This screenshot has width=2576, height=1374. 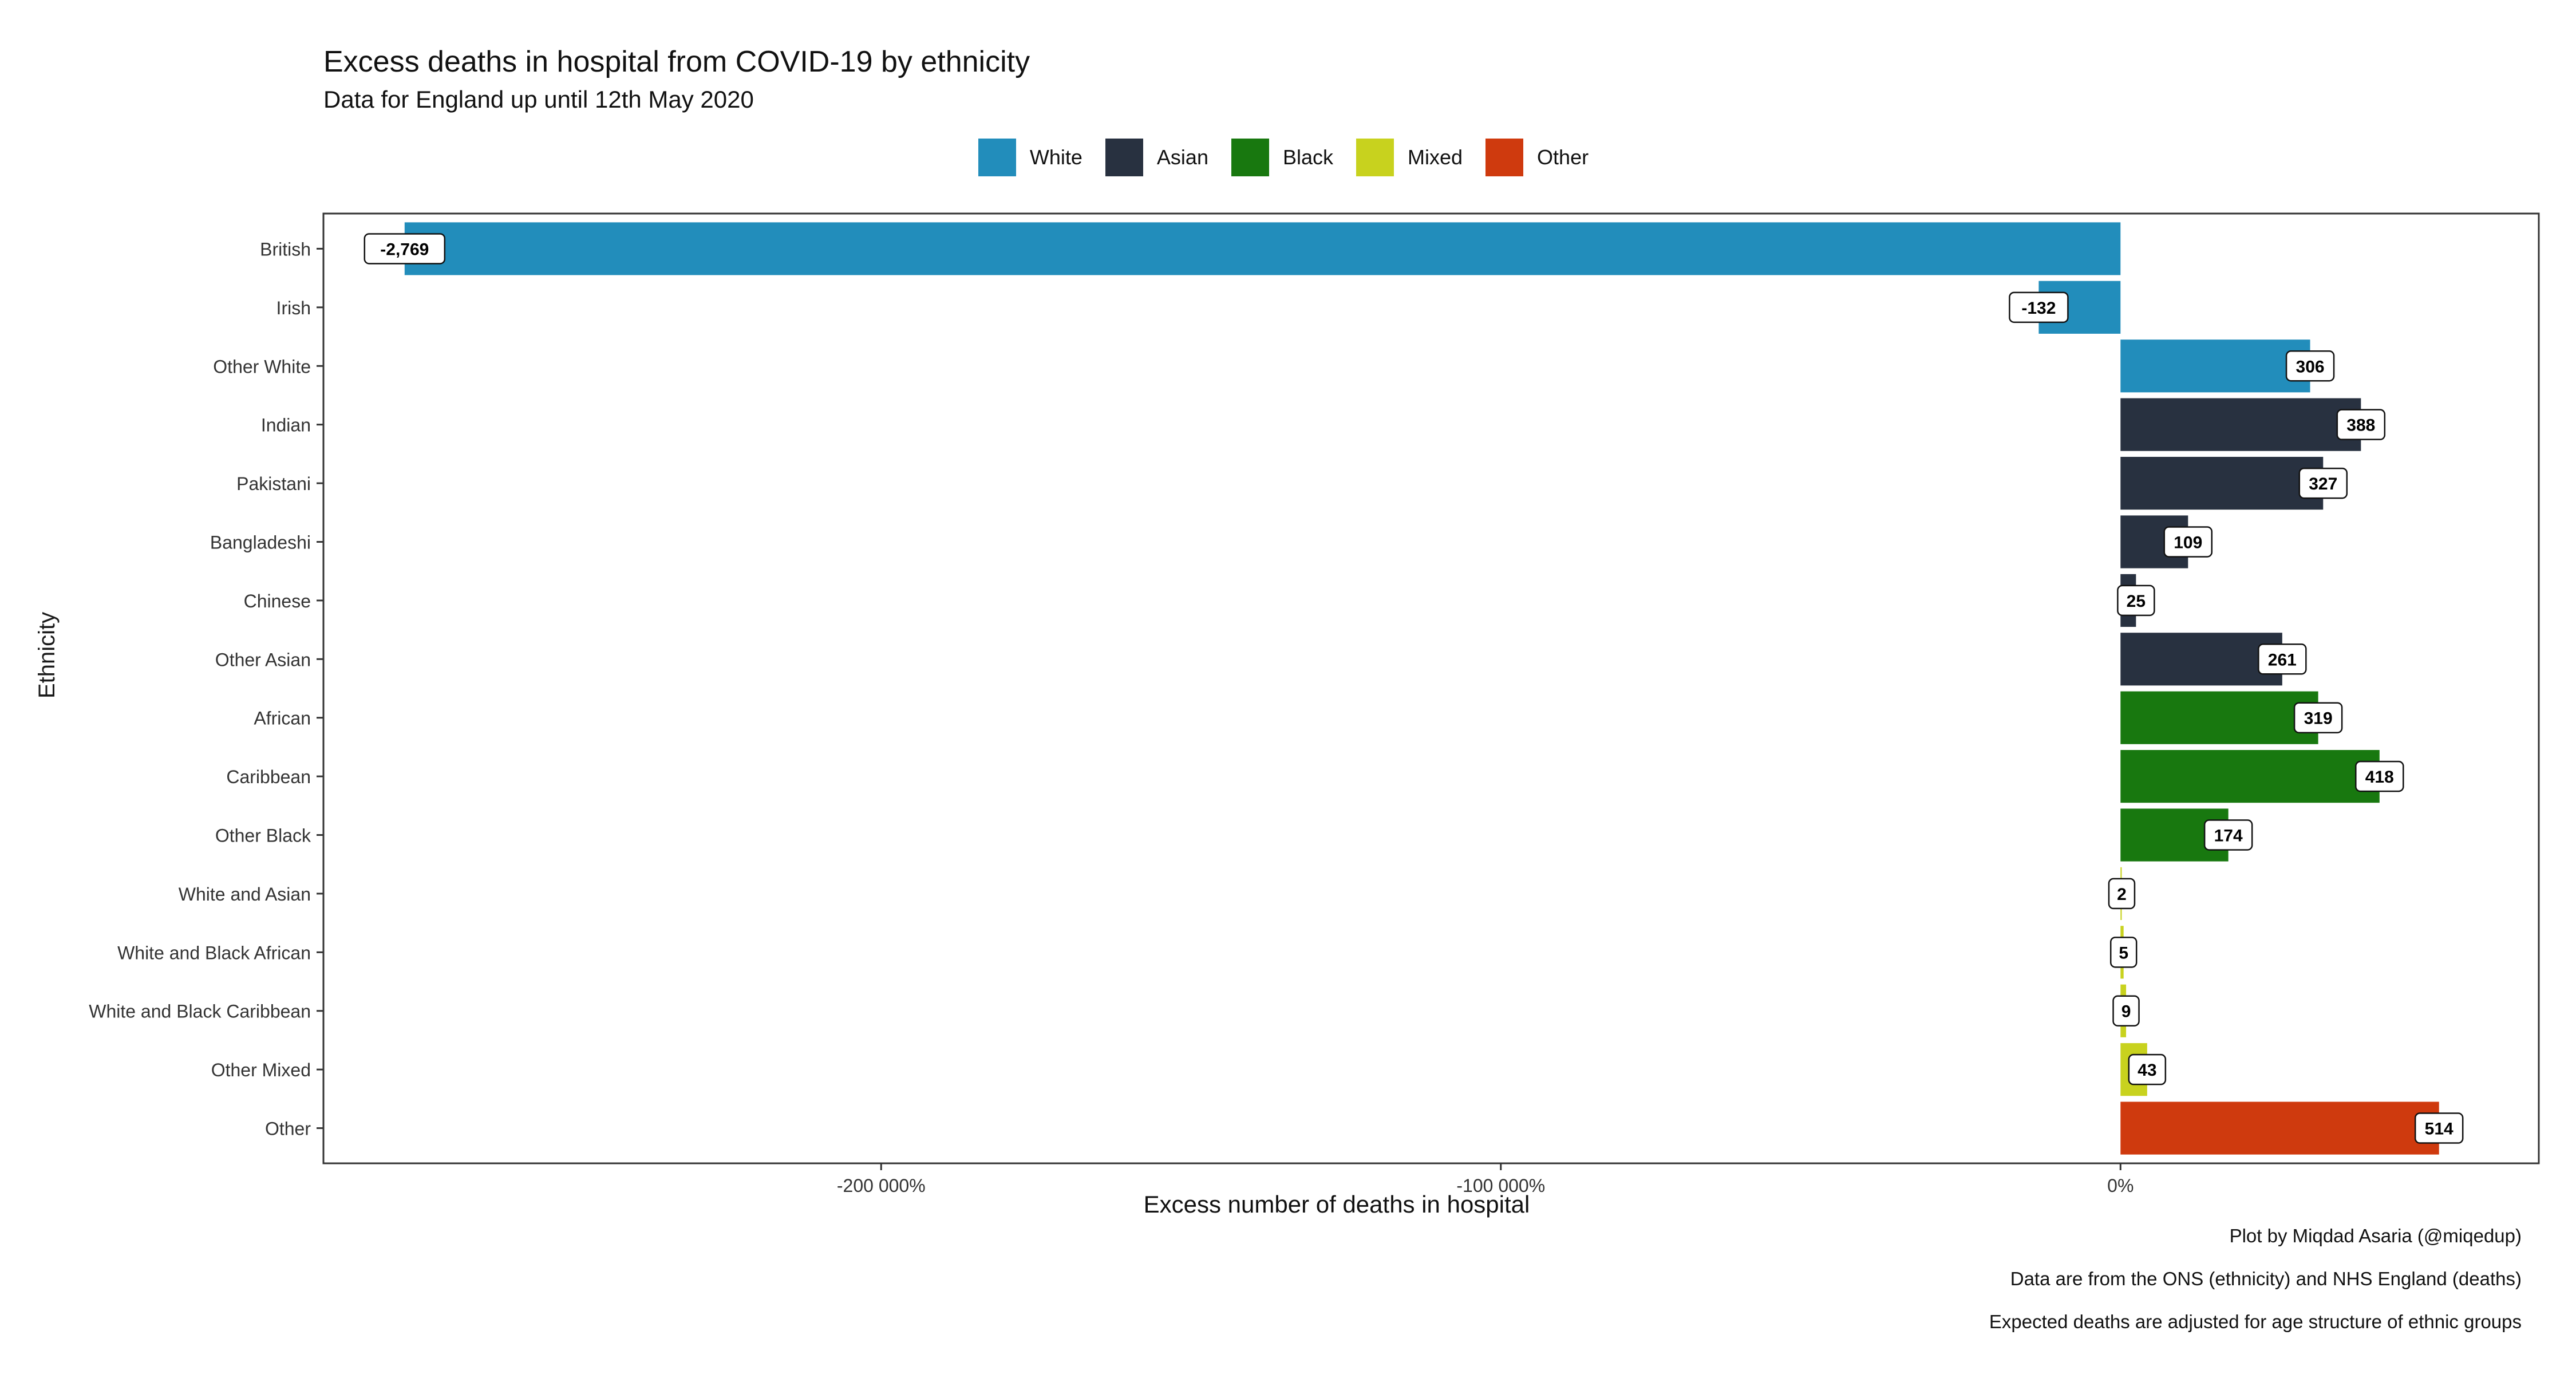 I want to click on y-tick-label-4: Pakistani, so click(x=273, y=484).